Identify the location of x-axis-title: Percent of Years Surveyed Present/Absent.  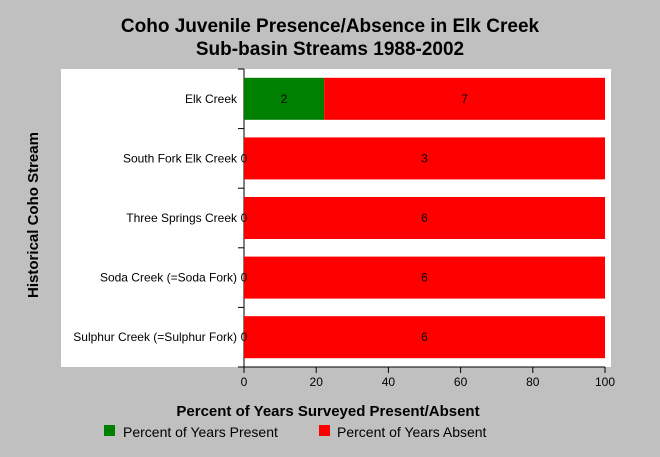
(327, 411).